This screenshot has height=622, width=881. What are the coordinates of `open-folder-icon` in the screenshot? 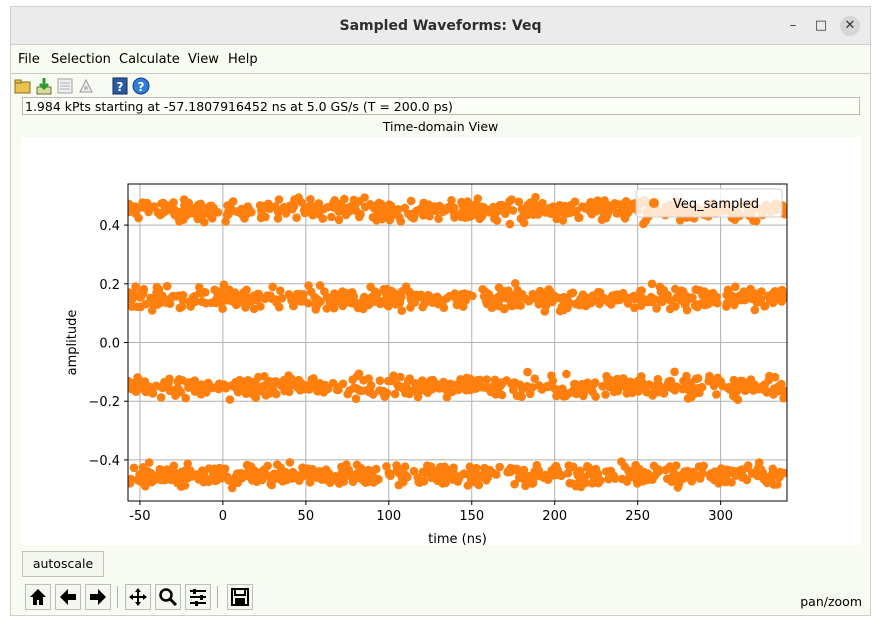 It's located at (23, 86).